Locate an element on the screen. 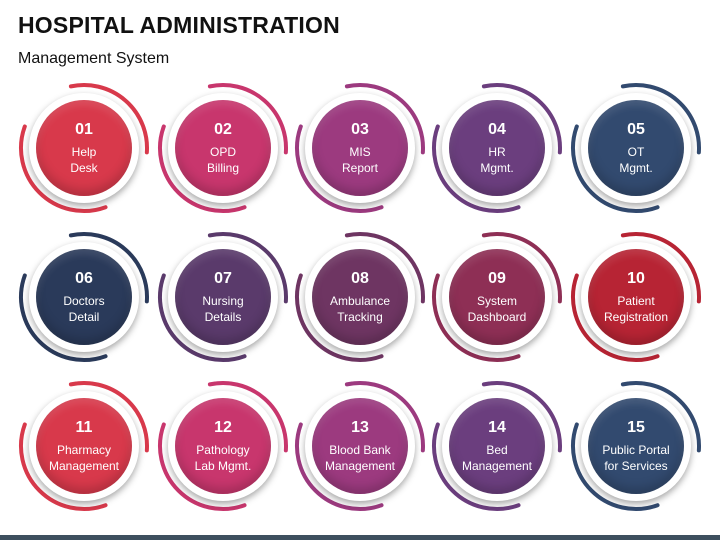  page-title: HOSPITAL ADMINISTRATION is located at coordinates (179, 25).